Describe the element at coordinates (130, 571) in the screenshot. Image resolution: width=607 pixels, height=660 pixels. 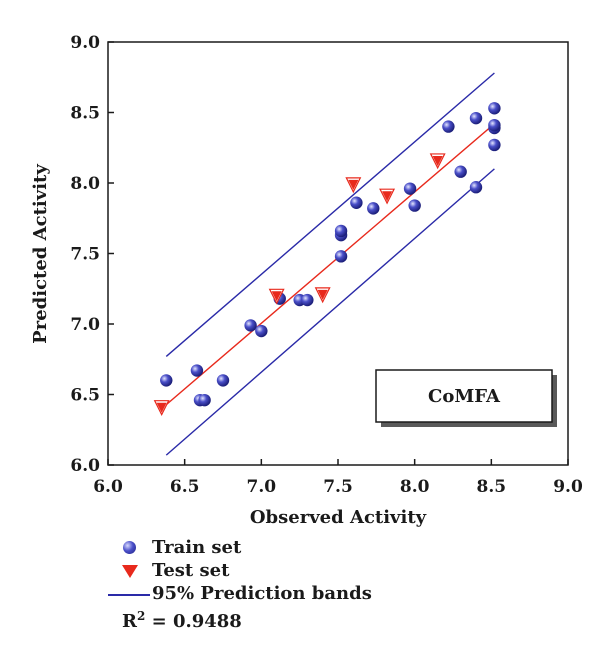
I see `triangle-marker-icon` at that location.